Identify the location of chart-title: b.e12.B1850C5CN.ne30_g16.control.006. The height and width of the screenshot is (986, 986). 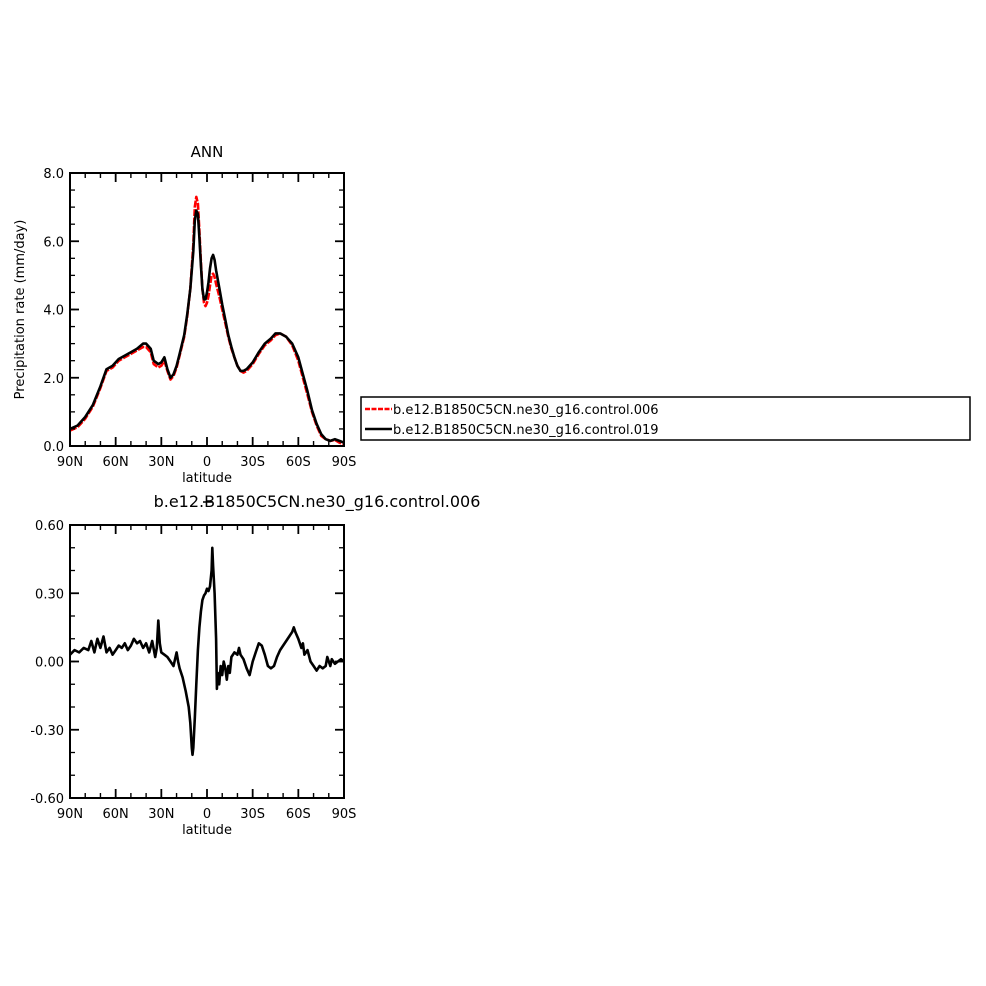
(317, 502).